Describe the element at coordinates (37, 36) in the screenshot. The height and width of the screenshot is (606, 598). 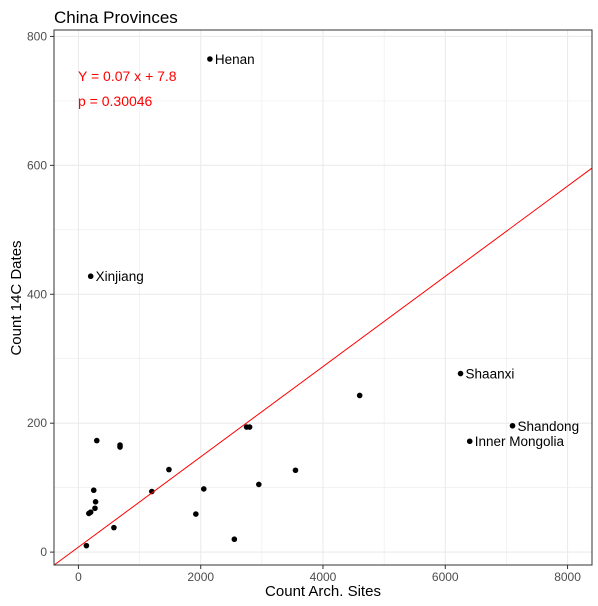
I see `y-tick-label: 800` at that location.